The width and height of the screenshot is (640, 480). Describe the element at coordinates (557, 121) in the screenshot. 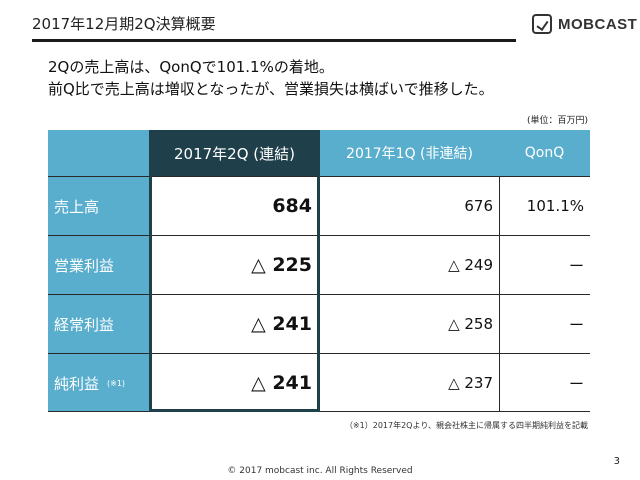

I see `unit-note: (単位：百万円)` at that location.